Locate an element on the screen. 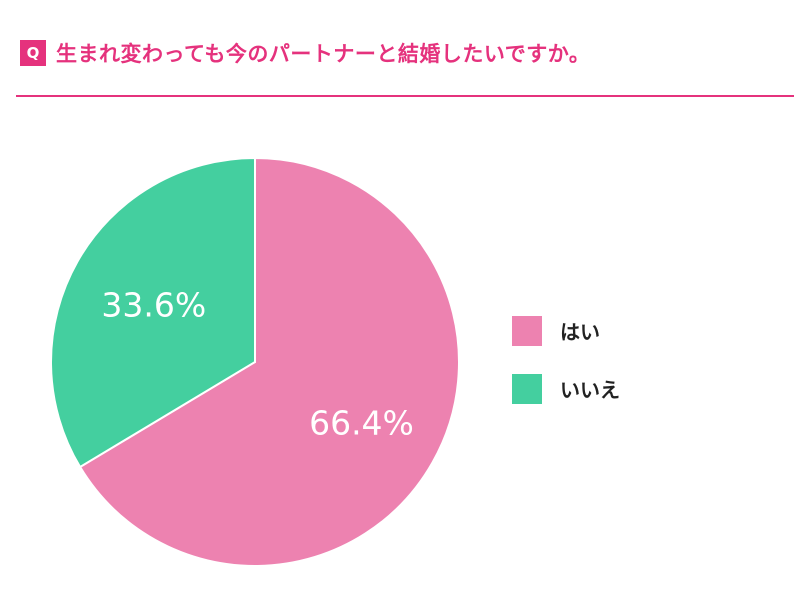 This screenshot has width=800, height=599. question-title: 生まれ変わっても今のパートナーと結婚したいですか。 is located at coordinates (323, 54).